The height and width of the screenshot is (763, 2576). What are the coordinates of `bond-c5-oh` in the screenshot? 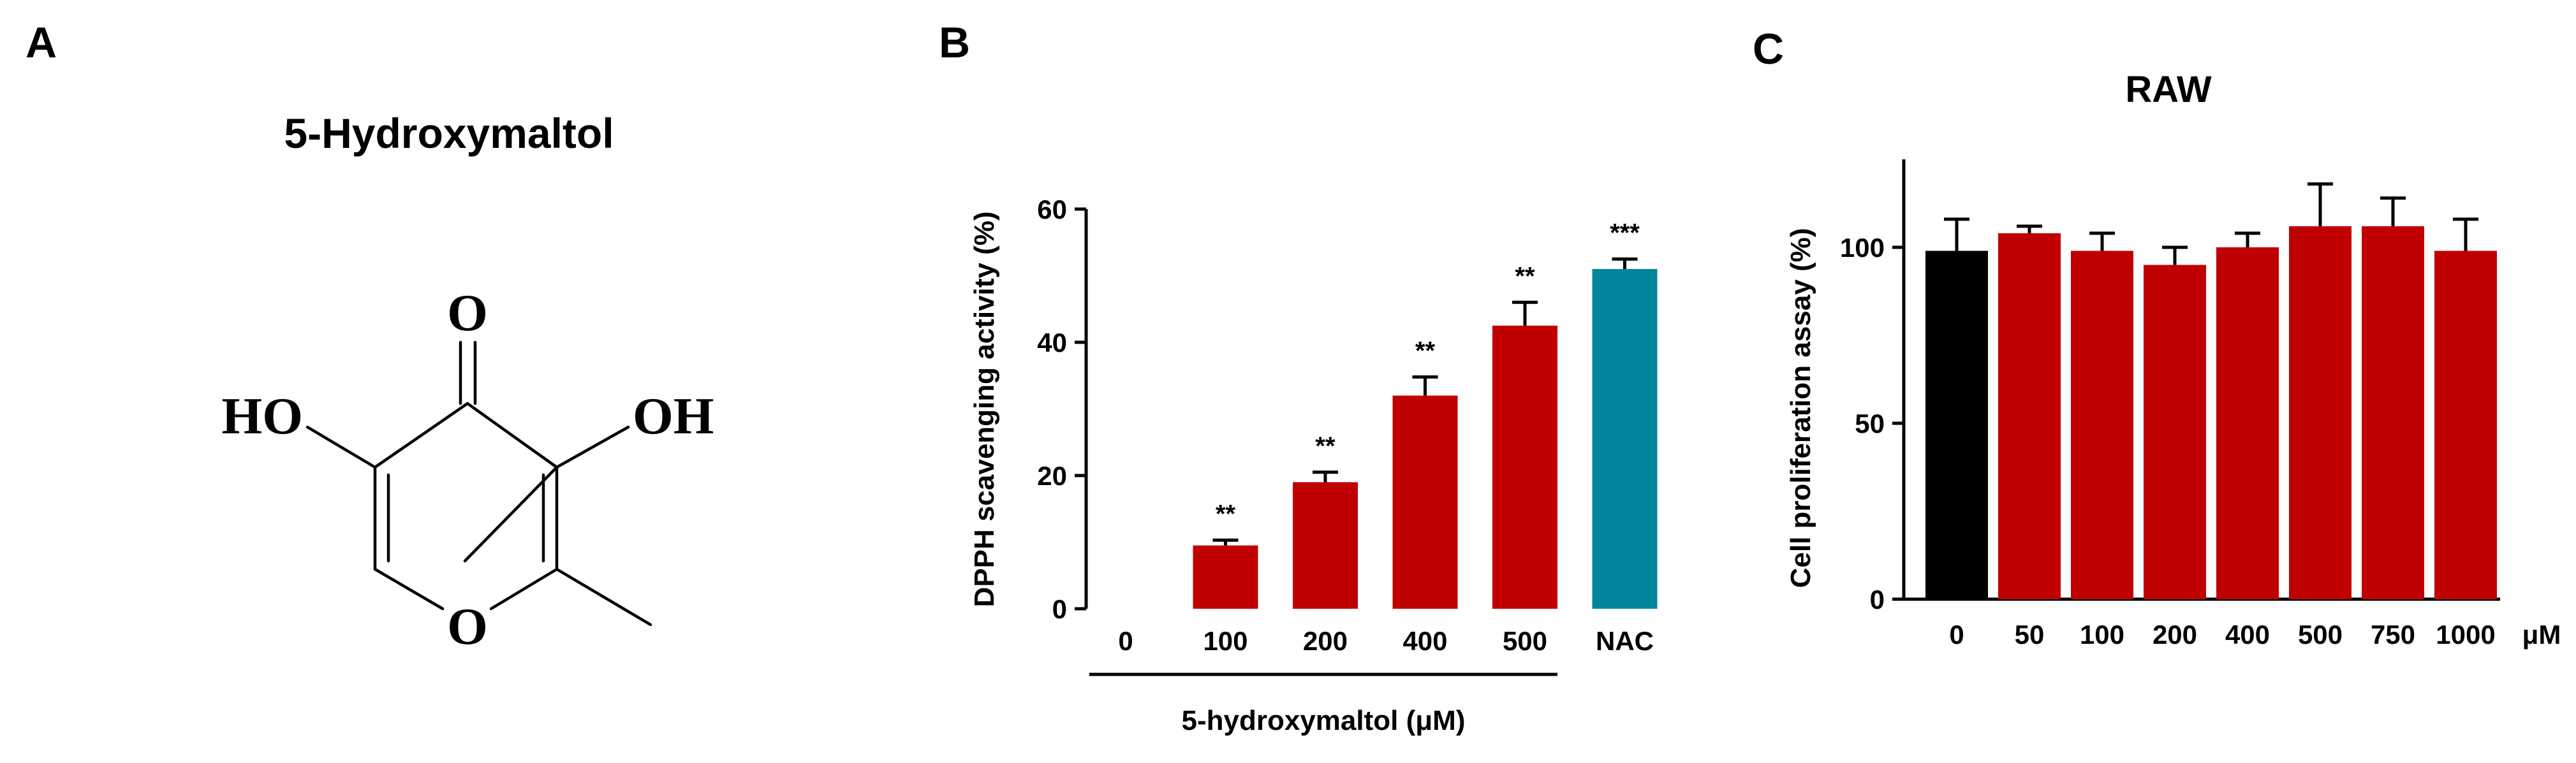 It's located at (341, 447).